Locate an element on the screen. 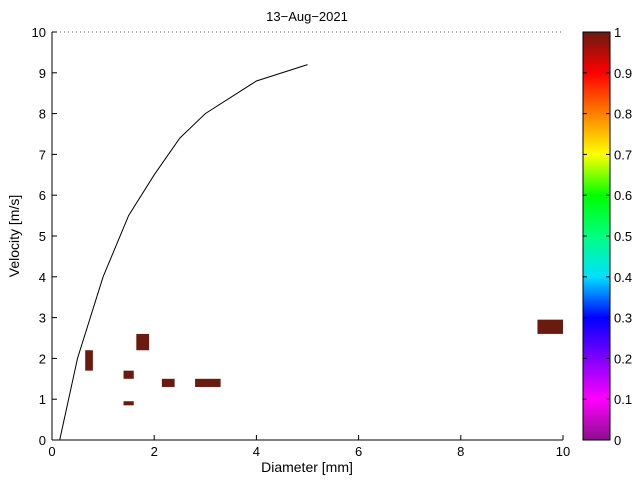 The height and width of the screenshot is (480, 640). y-tick-label: 9 is located at coordinates (42, 73).